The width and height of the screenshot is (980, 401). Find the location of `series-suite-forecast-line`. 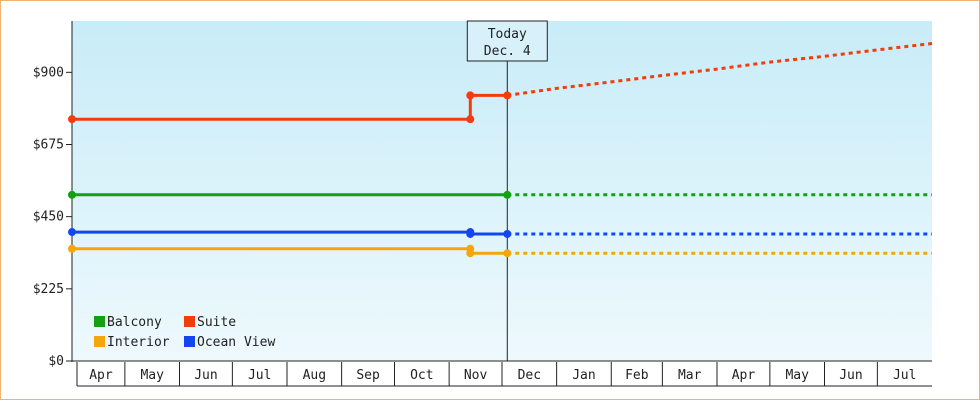

series-suite-forecast-line is located at coordinates (720, 69).